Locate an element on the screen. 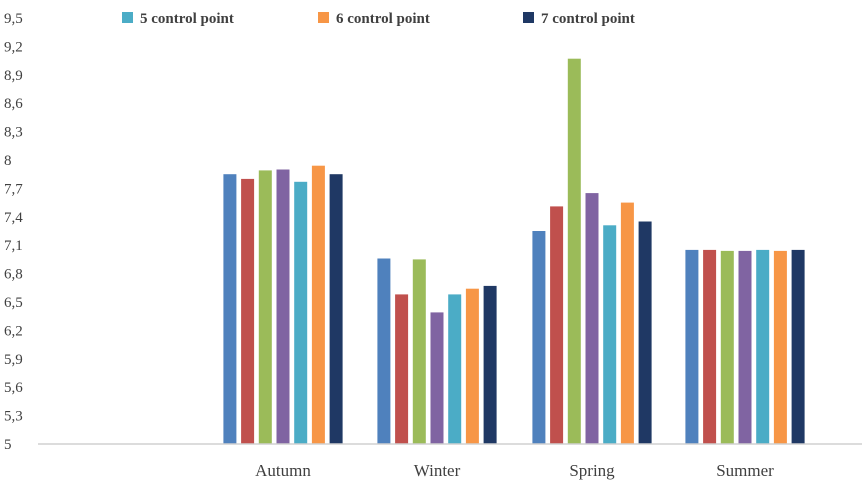  x-category-label: Summer is located at coordinates (745, 470).